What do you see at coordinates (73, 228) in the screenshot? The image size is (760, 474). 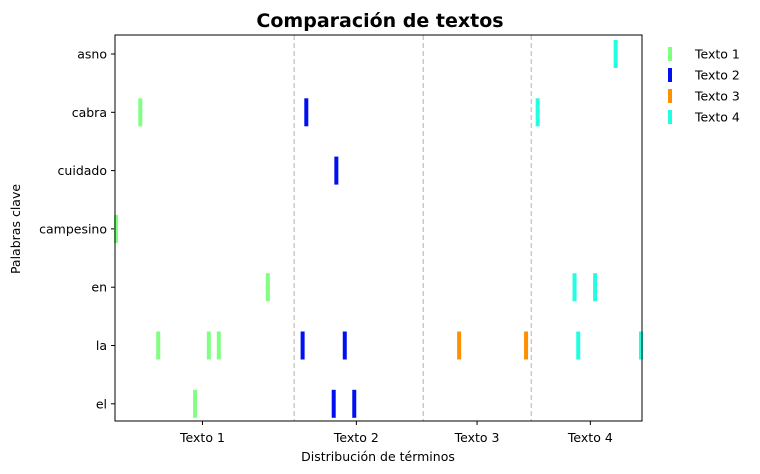 I see `y-tick-label: campesino` at bounding box center [73, 228].